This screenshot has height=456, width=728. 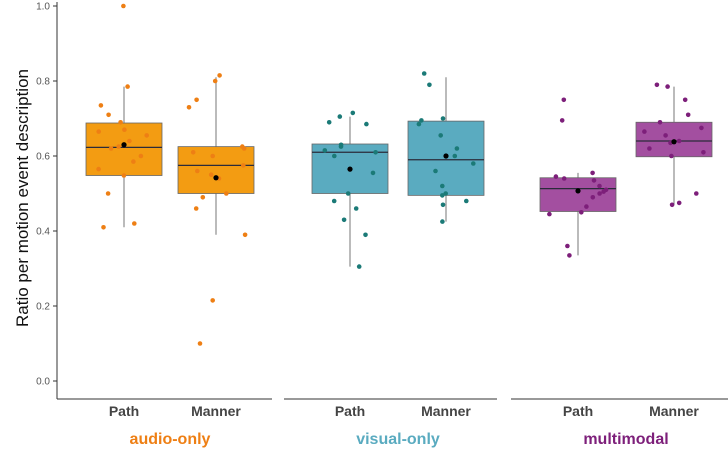 What do you see at coordinates (124, 116) in the screenshot?
I see `box-audio-only-path` at bounding box center [124, 116].